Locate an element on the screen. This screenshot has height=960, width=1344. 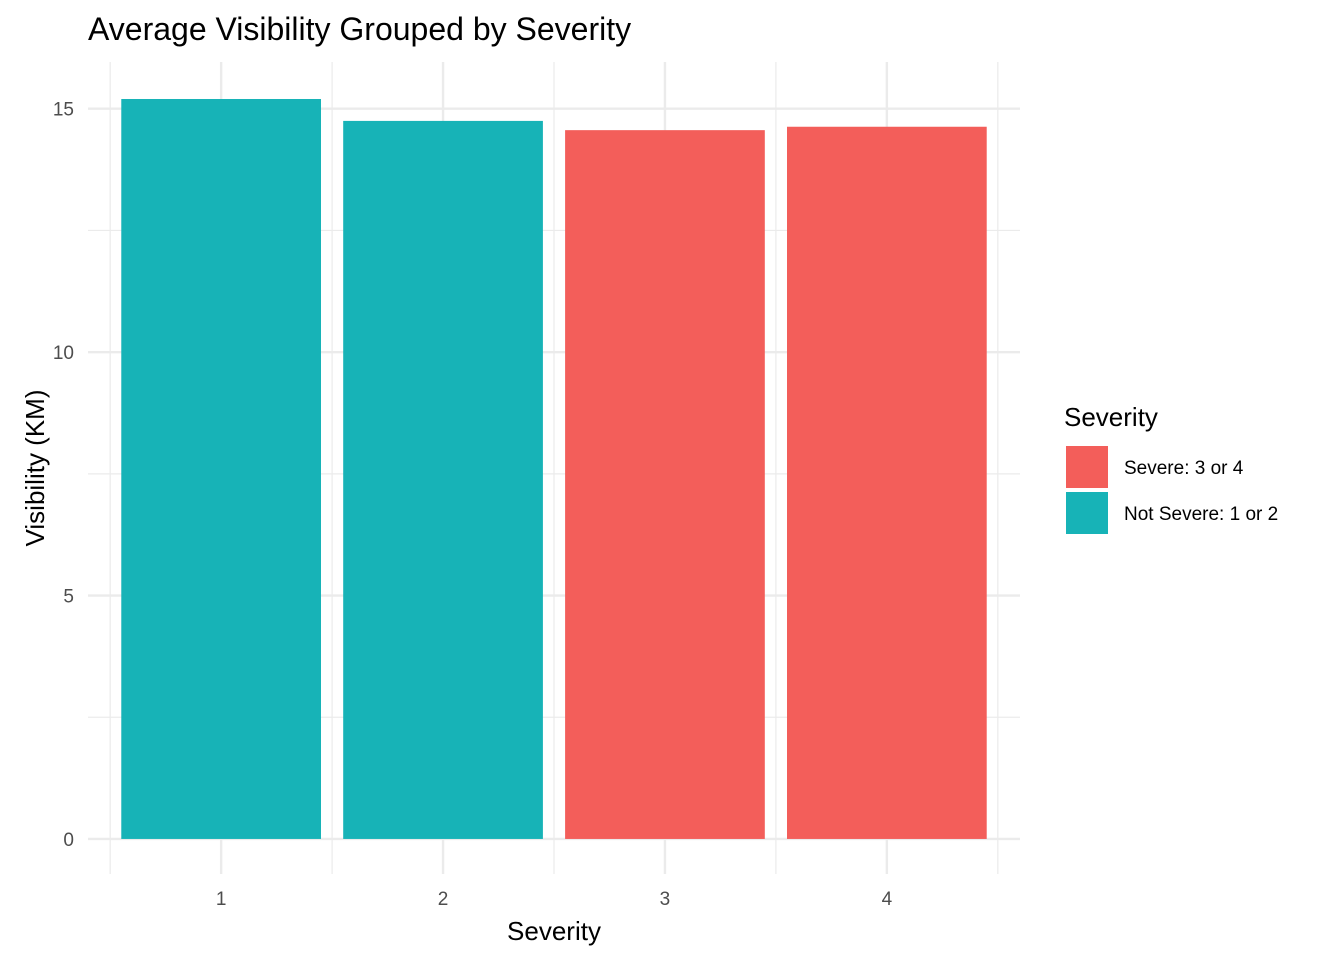
chart-title: Average Visibility Grouped by Severity is located at coordinates (359, 29).